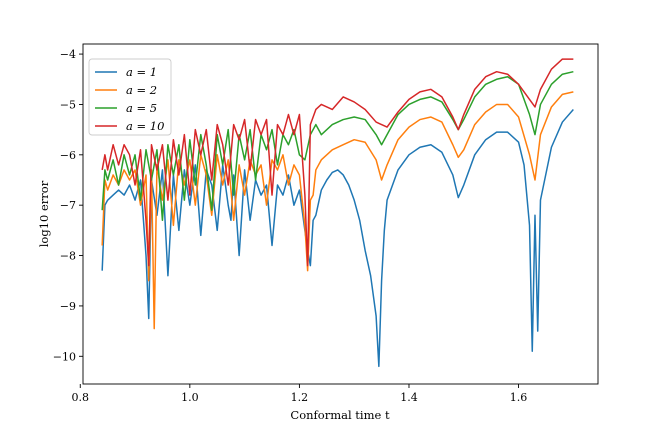  I want to click on legend-box, so click(130, 97).